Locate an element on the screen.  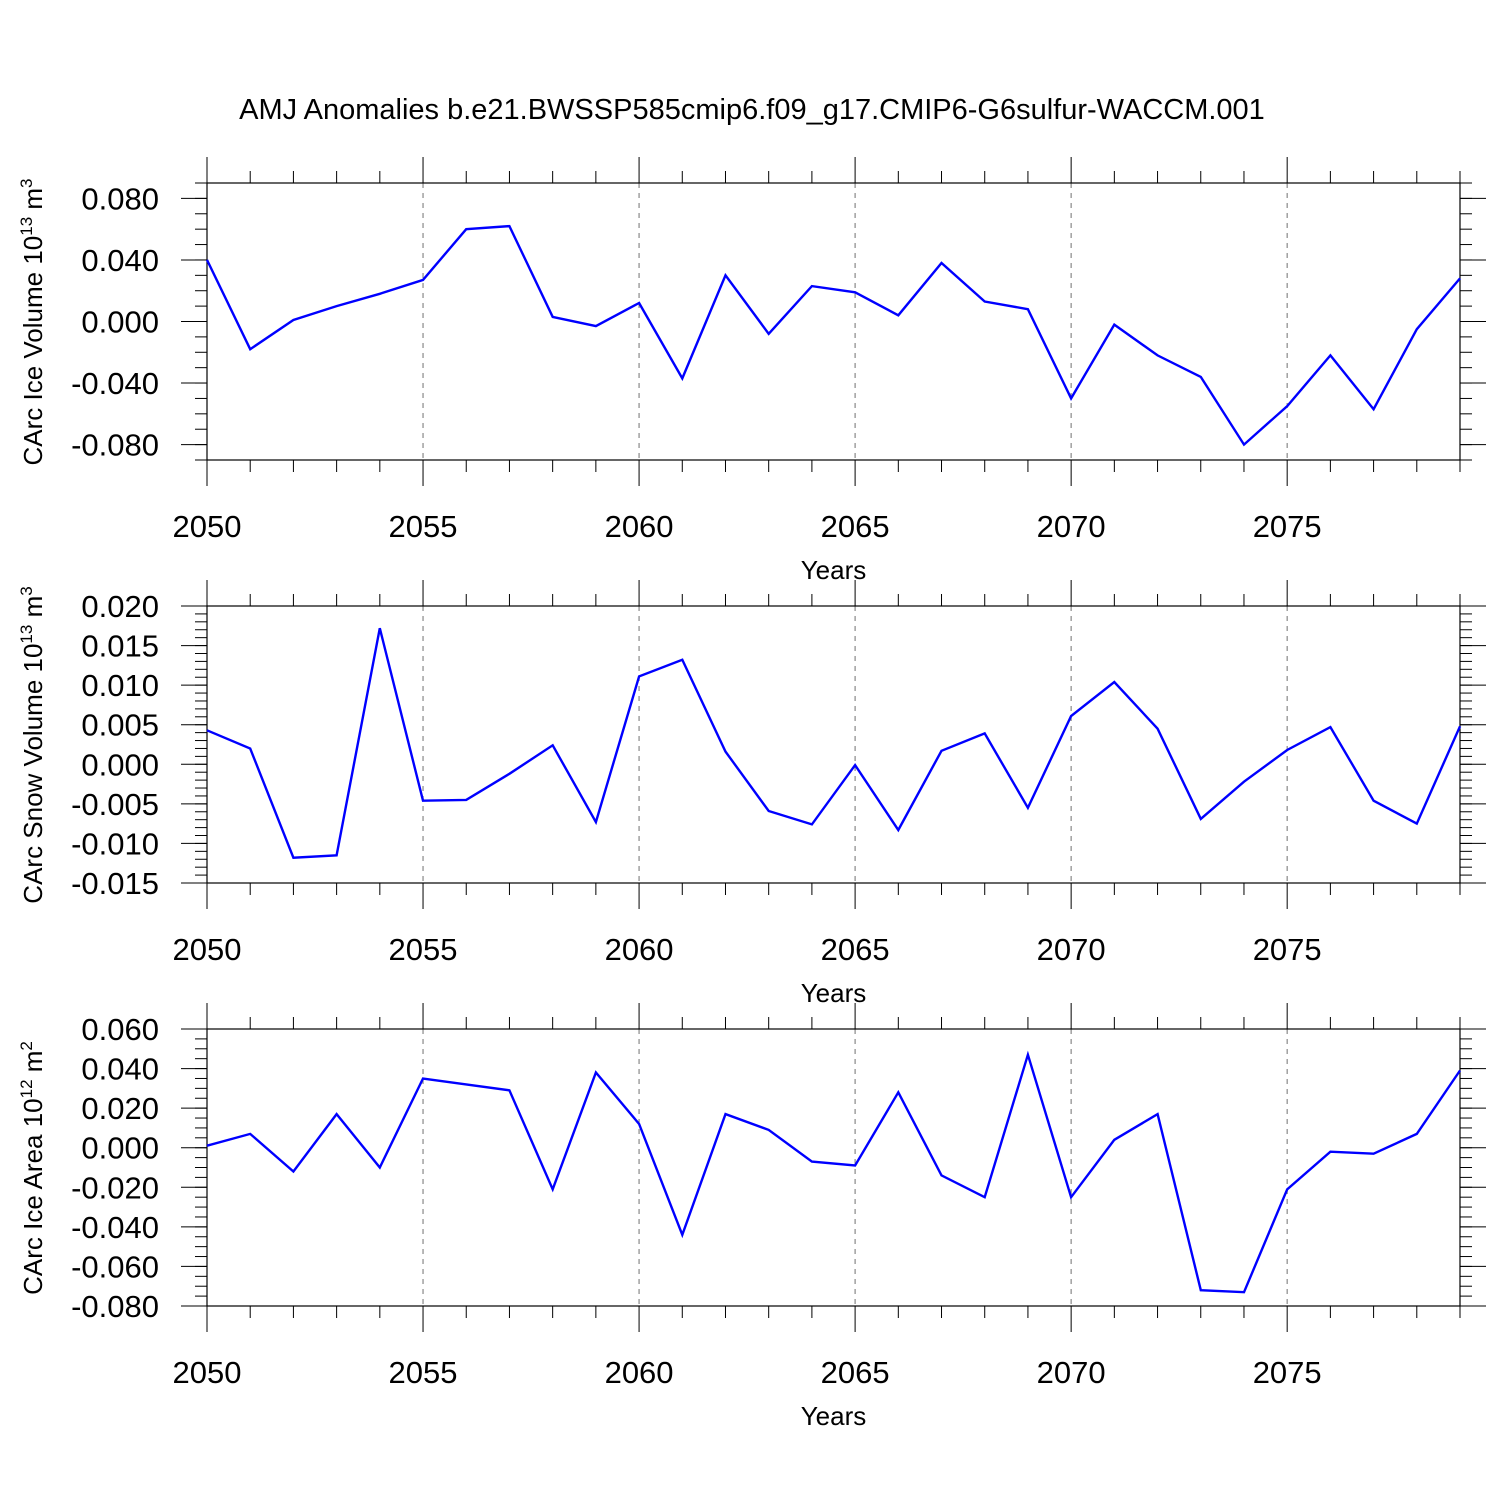
y-tick-label: -0.005 is located at coordinates (115, 804).